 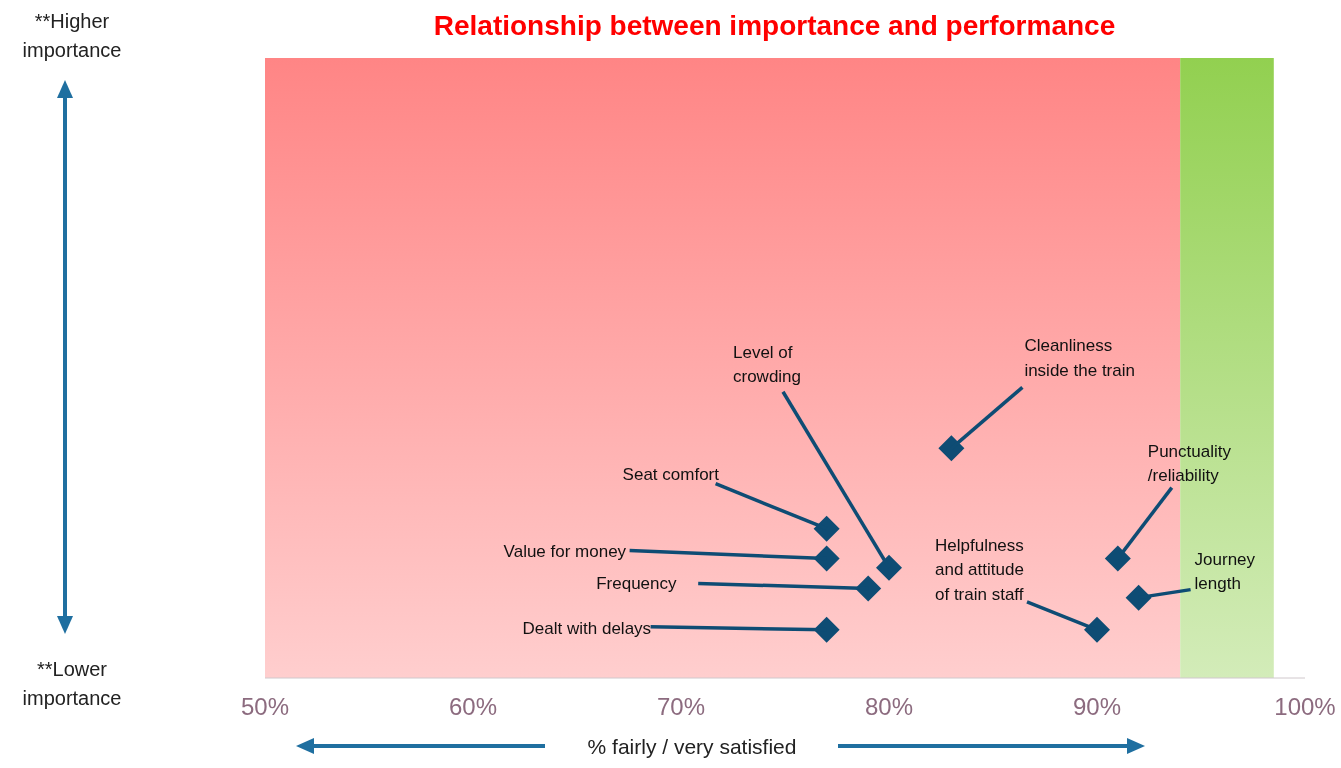 I want to click on x-tick-label: 100%, so click(x=1305, y=707).